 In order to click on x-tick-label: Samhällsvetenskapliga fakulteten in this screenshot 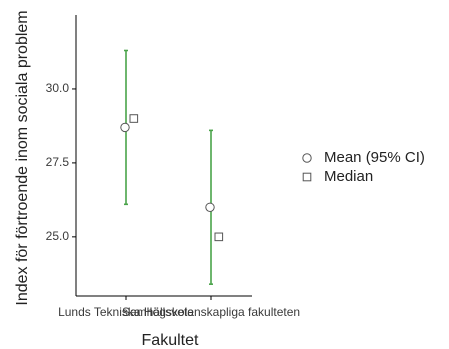, I will do `click(211, 312)`.